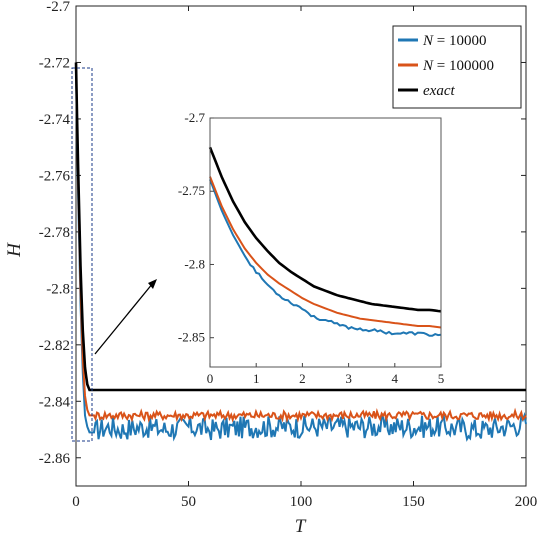 The image size is (545, 545). Describe the element at coordinates (55, 459) in the screenshot. I see `y-tick-label: -2.86` at that location.